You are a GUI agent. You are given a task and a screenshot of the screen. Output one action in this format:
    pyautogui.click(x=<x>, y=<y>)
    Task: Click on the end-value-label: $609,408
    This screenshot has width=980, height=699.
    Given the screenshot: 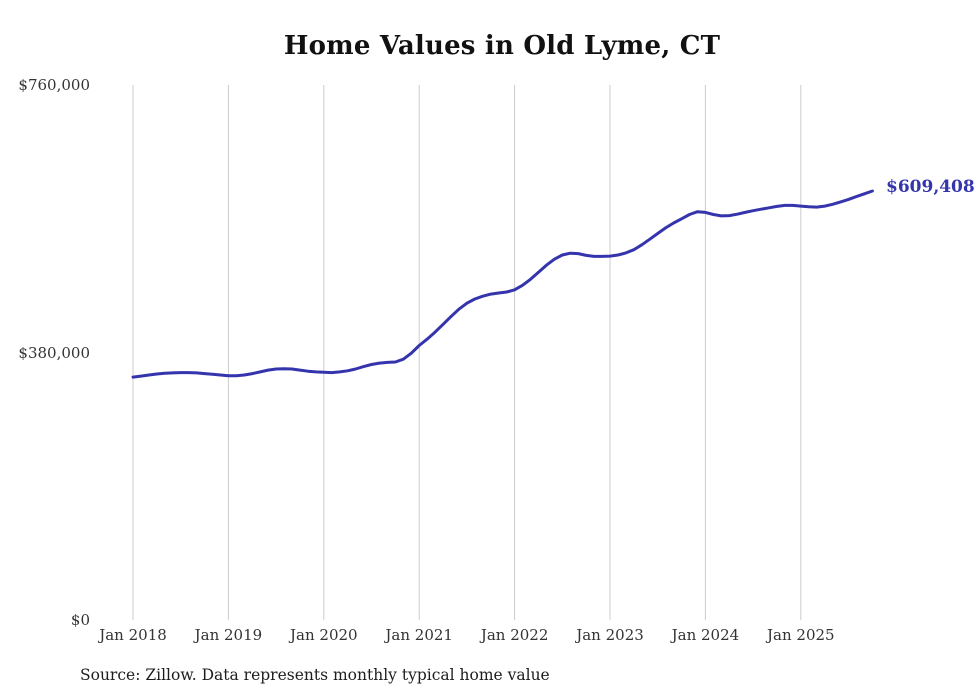 What is the action you would take?
    pyautogui.click(x=930, y=187)
    